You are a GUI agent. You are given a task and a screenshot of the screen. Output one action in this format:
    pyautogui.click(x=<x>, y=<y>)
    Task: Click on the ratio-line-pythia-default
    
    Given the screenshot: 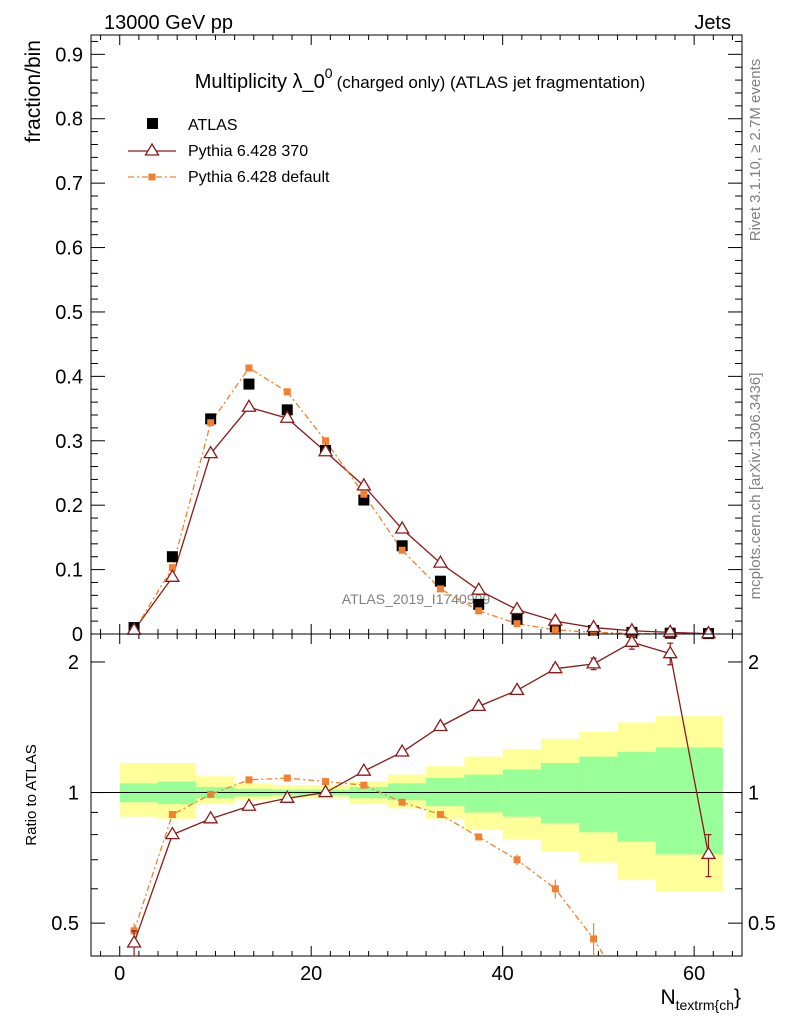 What is the action you would take?
    pyautogui.click(x=369, y=867)
    